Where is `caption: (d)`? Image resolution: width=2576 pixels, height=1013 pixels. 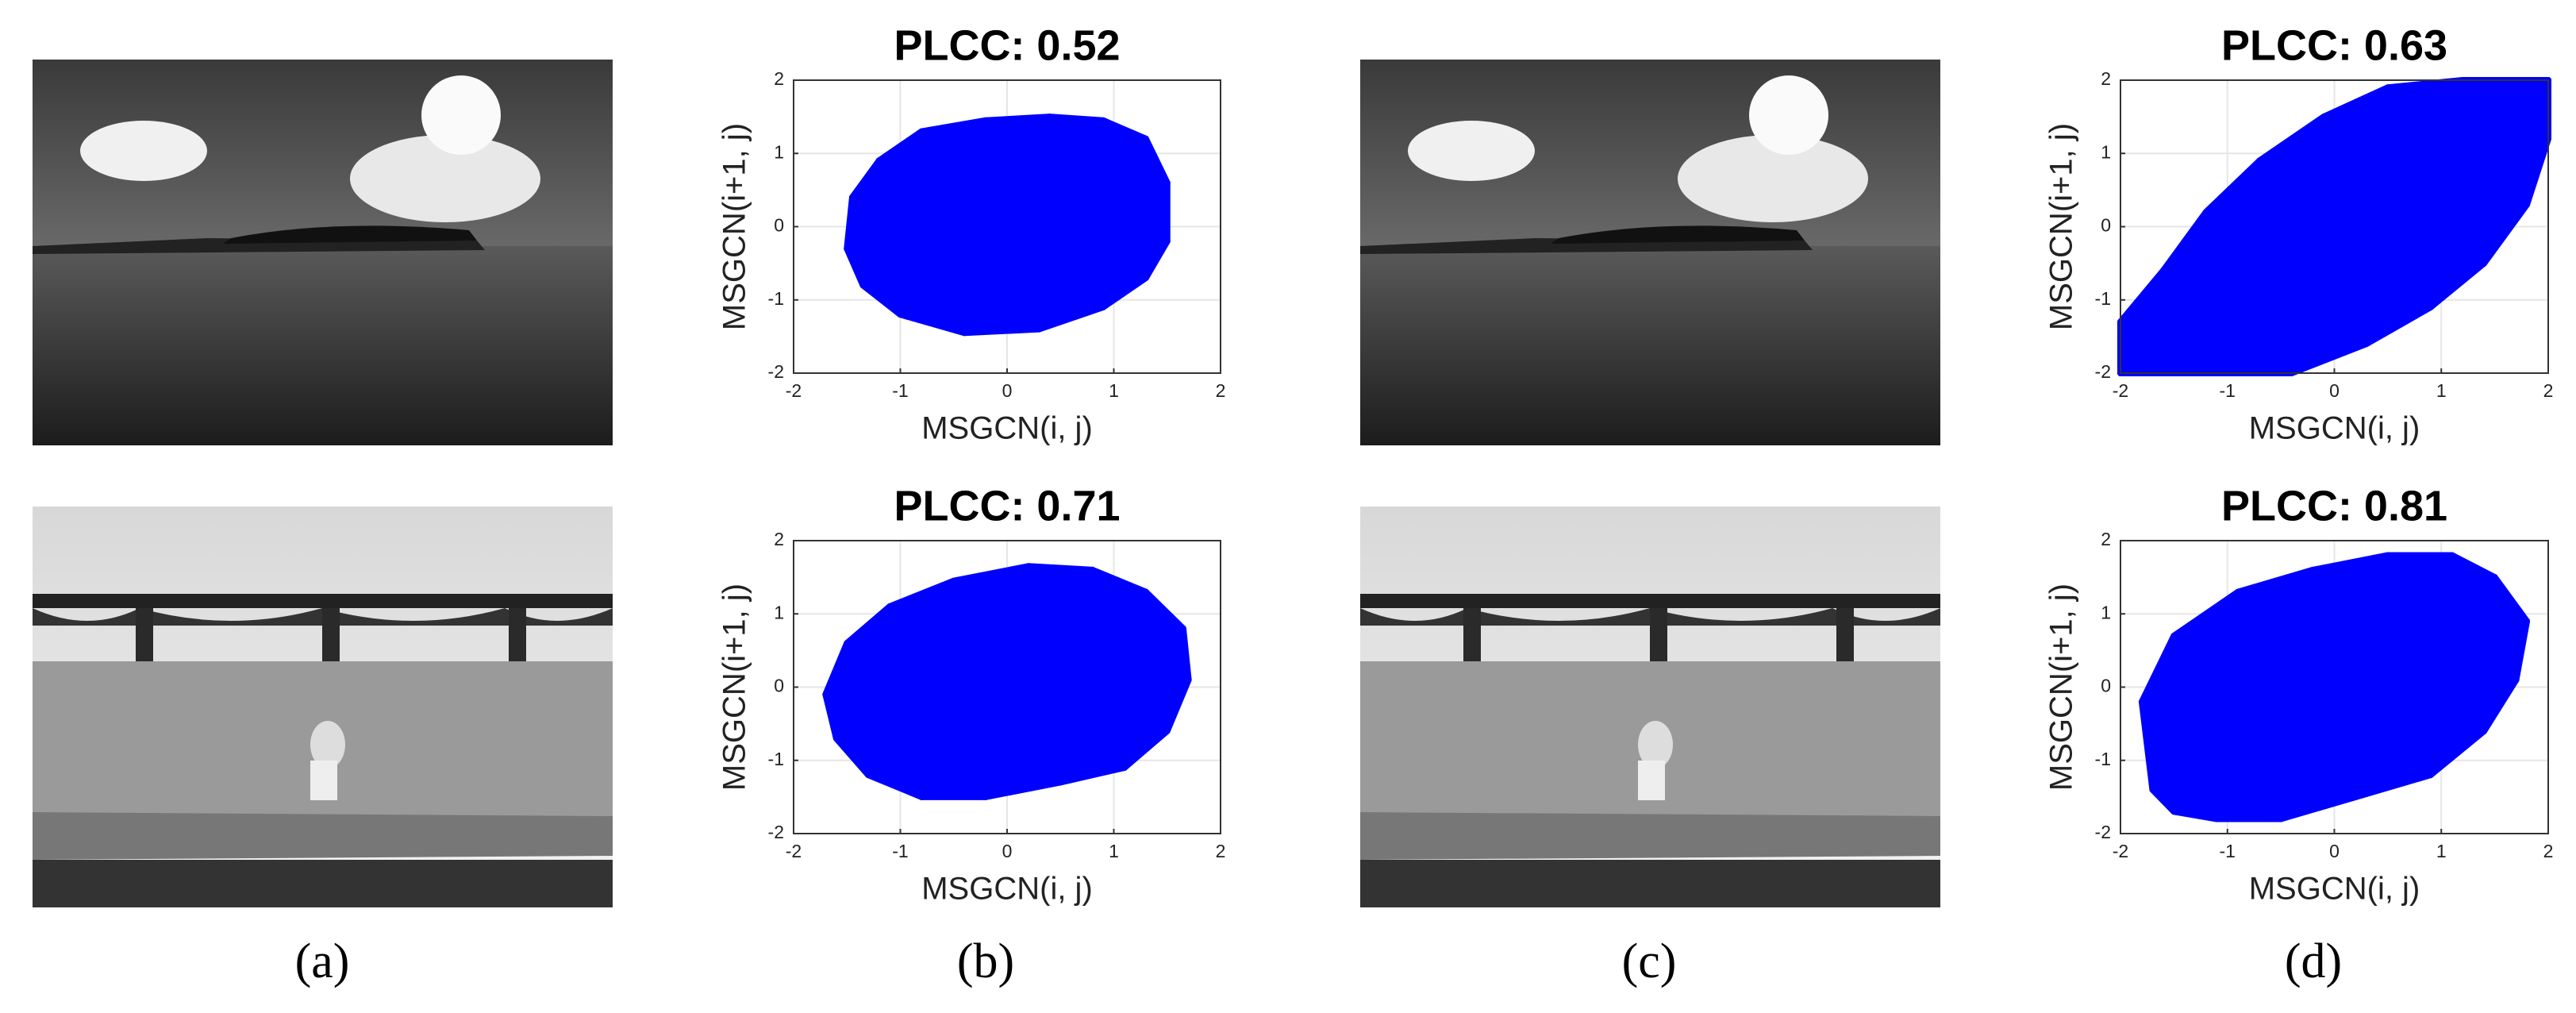
caption: (d) is located at coordinates (2313, 961).